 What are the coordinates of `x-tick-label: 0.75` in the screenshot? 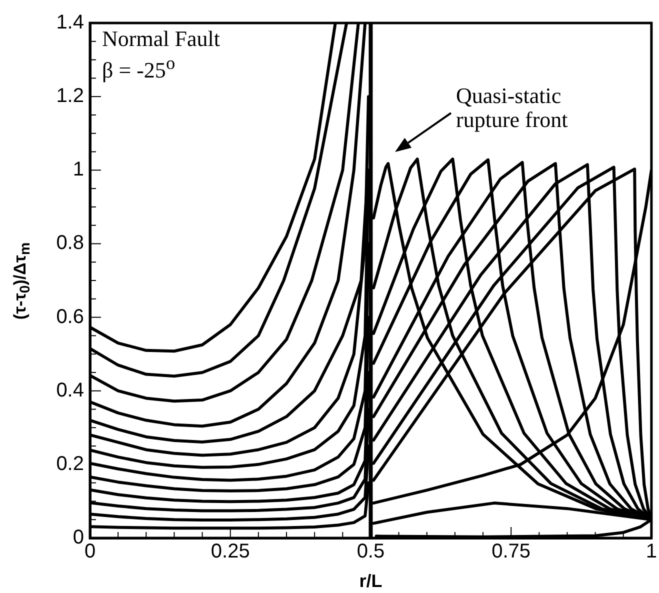 It's located at (511, 551).